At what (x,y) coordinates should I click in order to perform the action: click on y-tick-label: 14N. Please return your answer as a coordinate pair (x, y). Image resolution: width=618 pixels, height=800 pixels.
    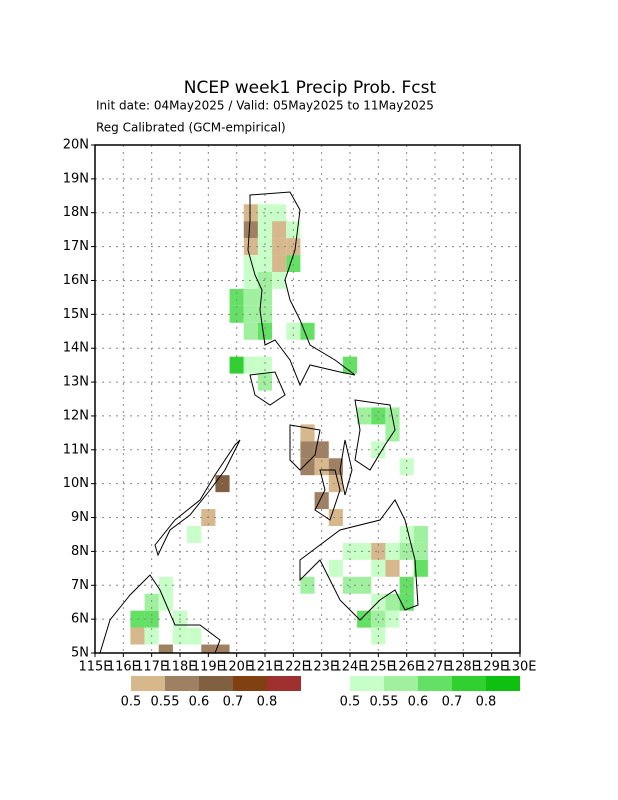
    Looking at the image, I should click on (76, 348).